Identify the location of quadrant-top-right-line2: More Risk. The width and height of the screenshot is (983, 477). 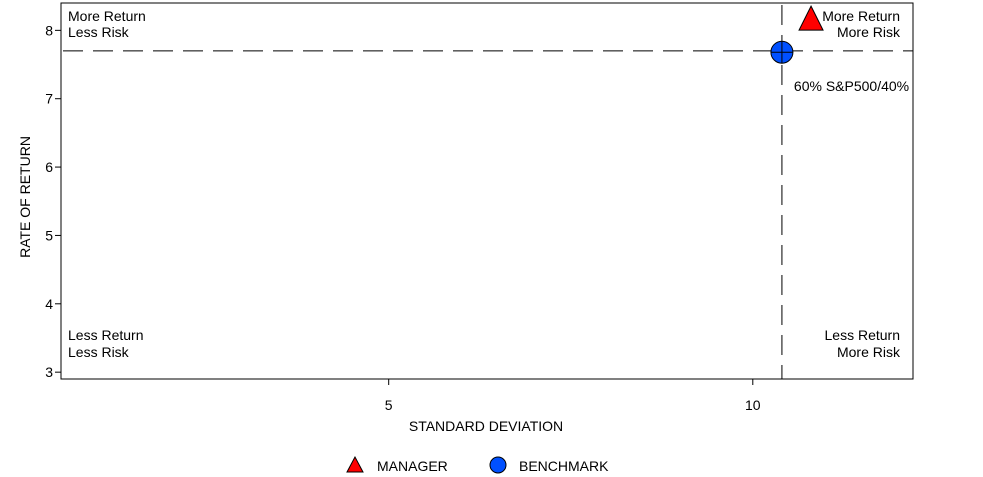
(869, 32).